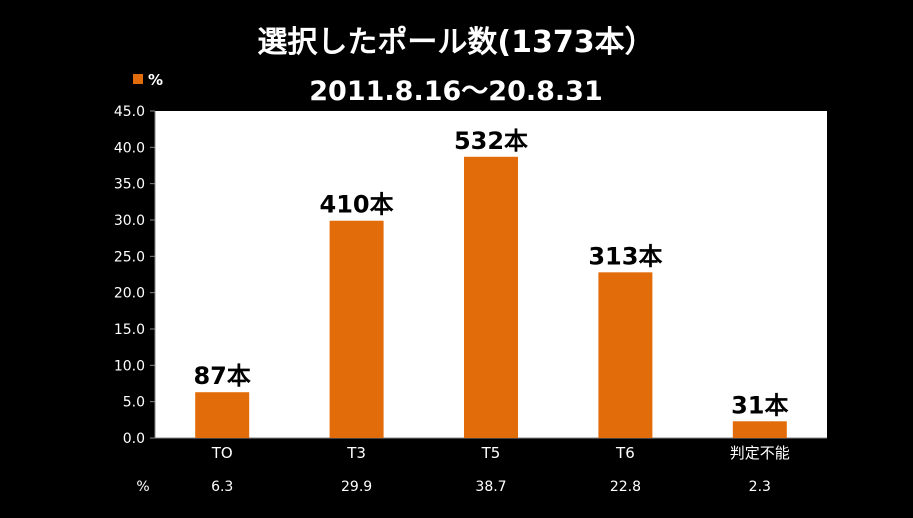 Image resolution: width=913 pixels, height=518 pixels. What do you see at coordinates (129, 185) in the screenshot?
I see `y-tick-label: 35.0` at bounding box center [129, 185].